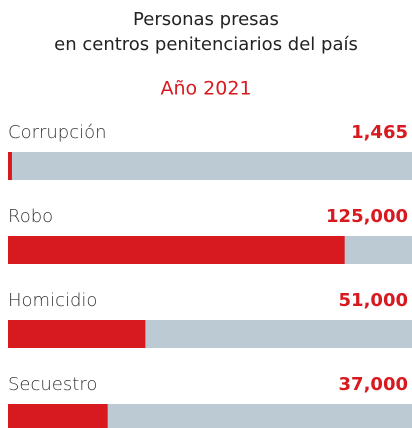 The width and height of the screenshot is (412, 428). What do you see at coordinates (206, 19) in the screenshot?
I see `chart-title: Personas presas` at bounding box center [206, 19].